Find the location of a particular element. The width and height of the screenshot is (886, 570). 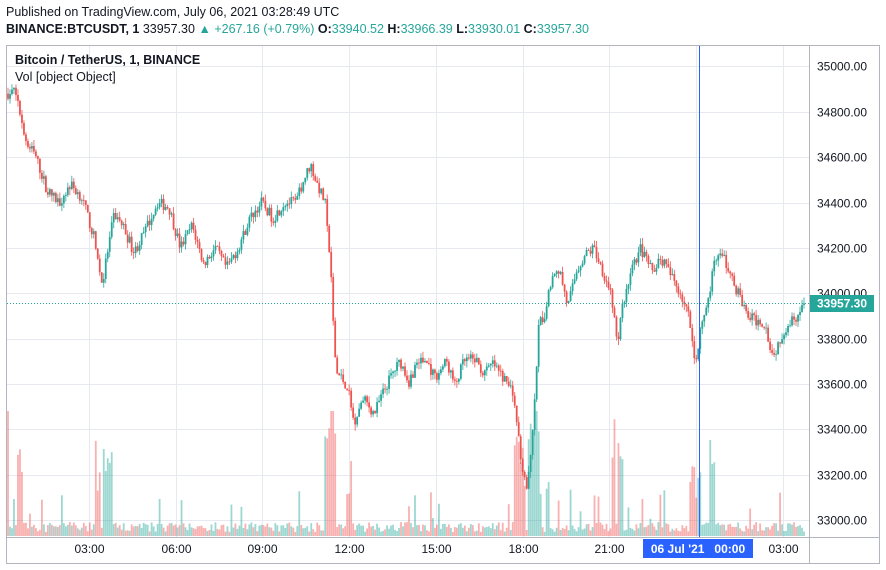

time-axis: 03:00 06:00 09:00 12:00 15:00 18:00 21:00 03:00 is located at coordinates (436, 549).